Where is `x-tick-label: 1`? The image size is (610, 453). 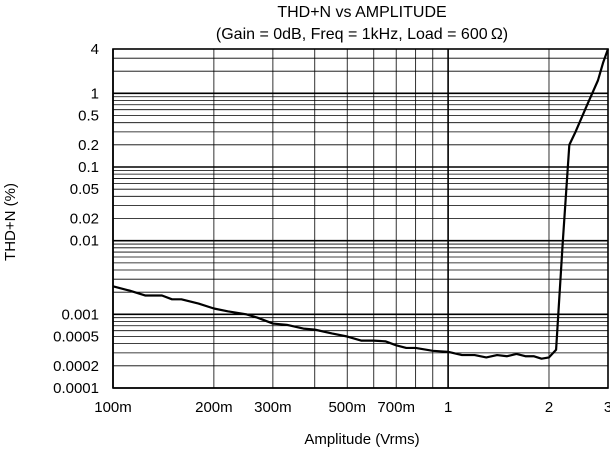 x-tick-label: 1 is located at coordinates (448, 407).